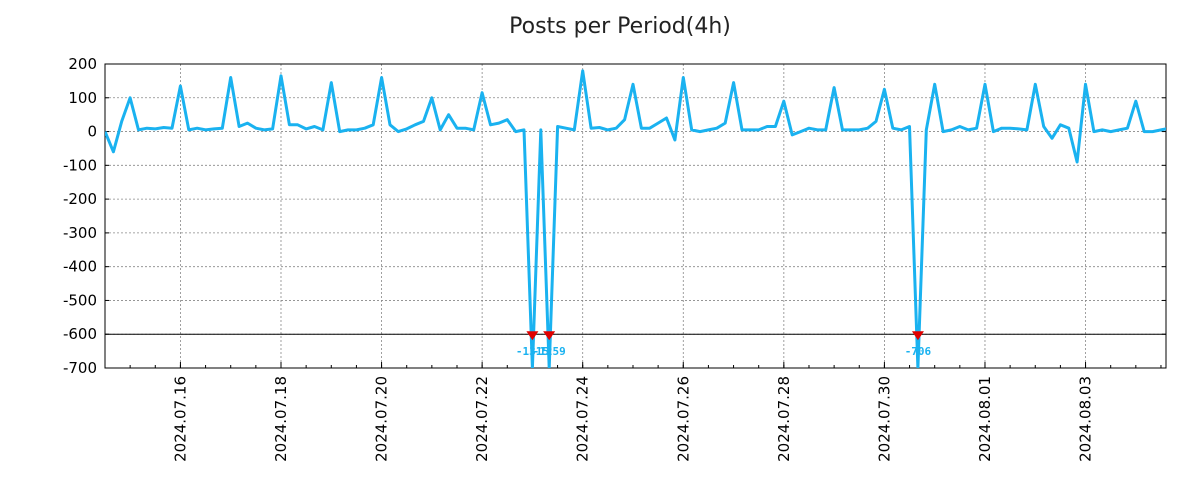 The height and width of the screenshot is (500, 1200). What do you see at coordinates (784, 419) in the screenshot?
I see `x-tick-label: 2024.07.28` at bounding box center [784, 419].